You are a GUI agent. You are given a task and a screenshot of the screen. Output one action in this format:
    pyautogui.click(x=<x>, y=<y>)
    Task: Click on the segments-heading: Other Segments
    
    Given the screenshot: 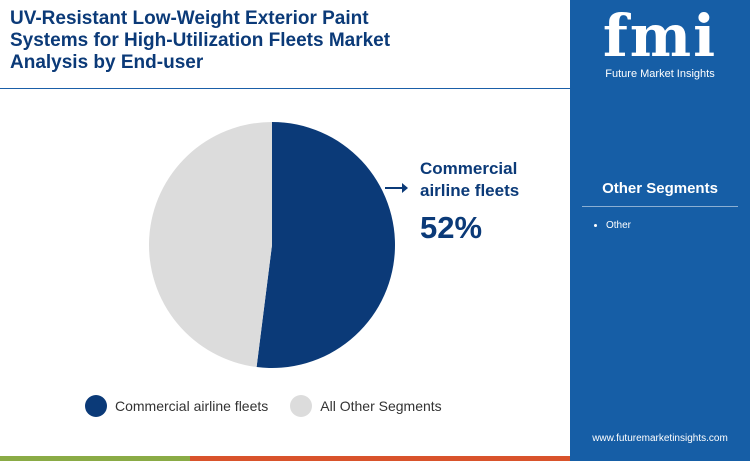 What is the action you would take?
    pyautogui.click(x=660, y=188)
    